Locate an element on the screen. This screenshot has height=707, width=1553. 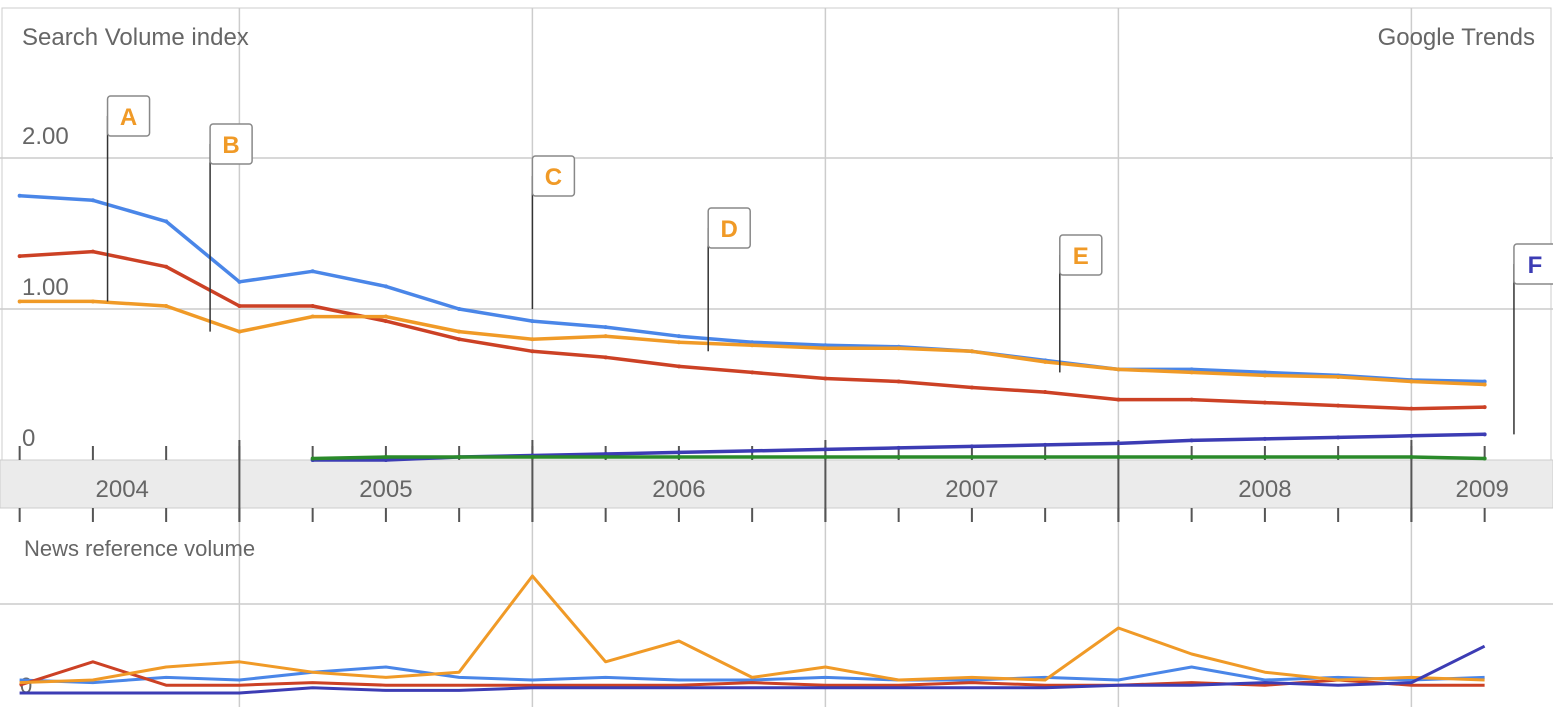
annotation-flag-F is located at coordinates (1533, 264).